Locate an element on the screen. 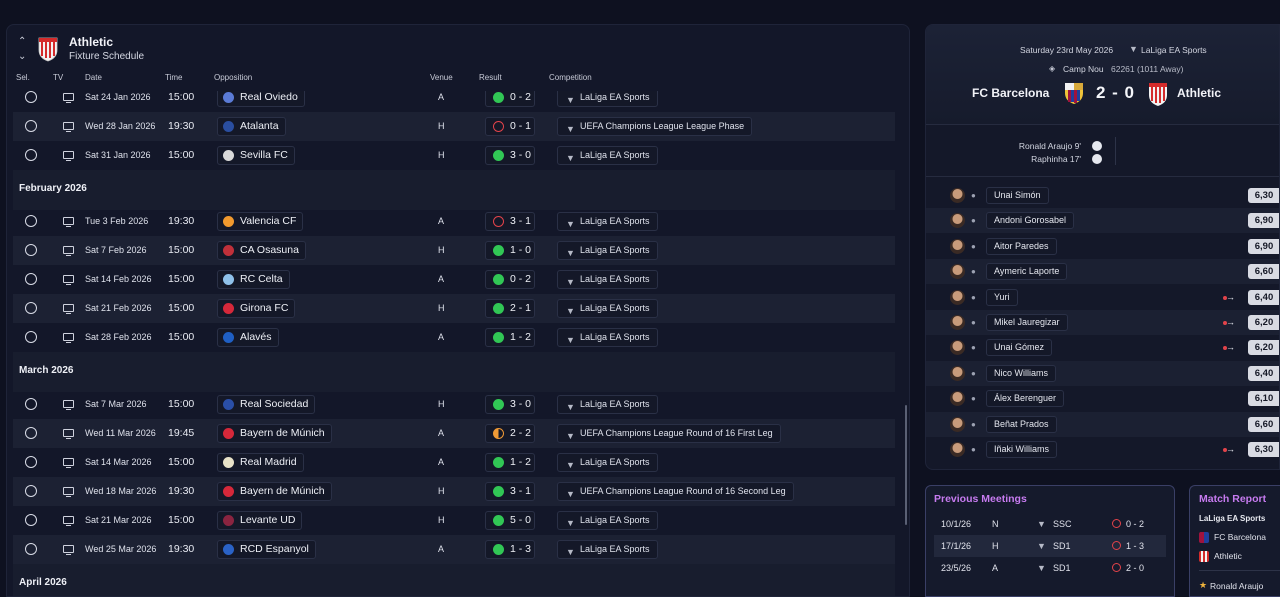  player-row: ● Nico Williams 6,40 is located at coordinates (1102, 373).